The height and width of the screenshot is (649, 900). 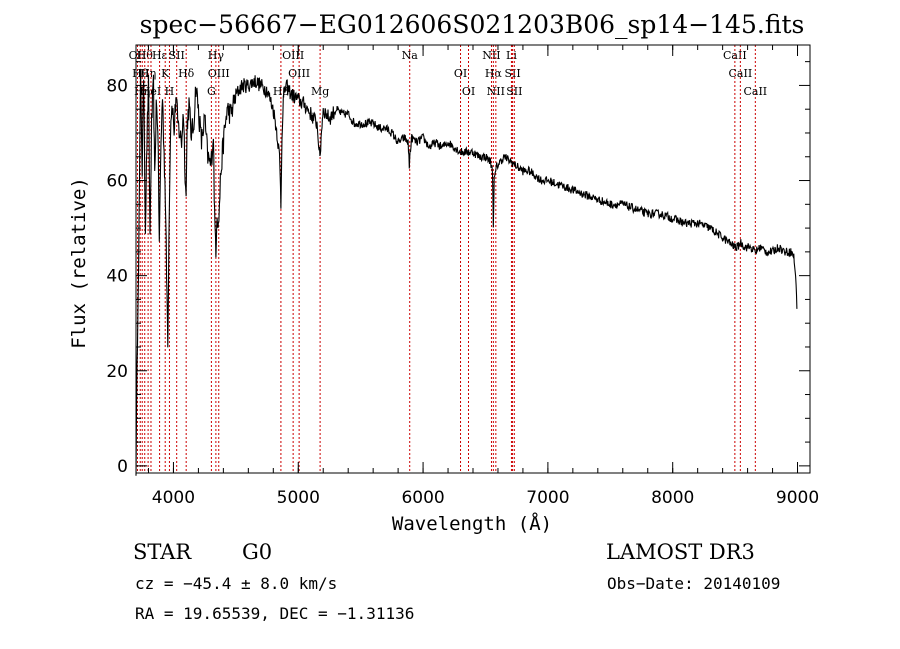 I want to click on y-tick-label: 80, so click(x=117, y=86).